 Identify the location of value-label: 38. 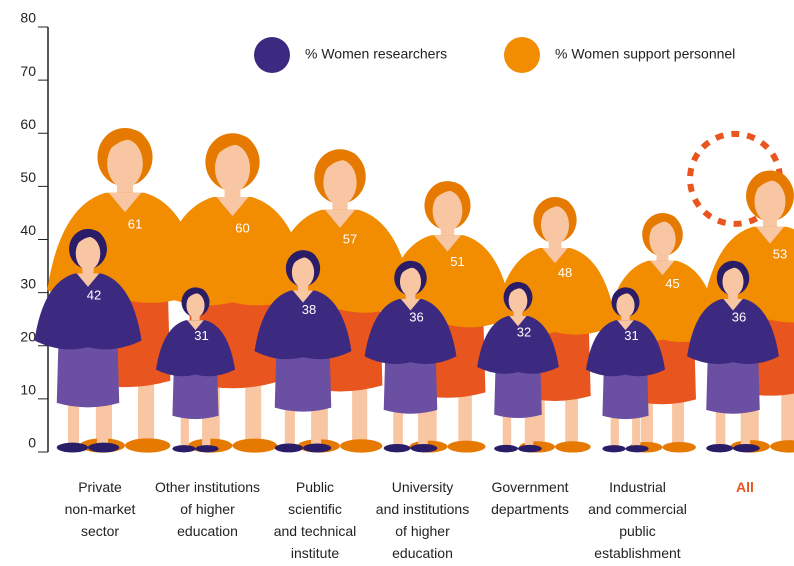
(309, 309).